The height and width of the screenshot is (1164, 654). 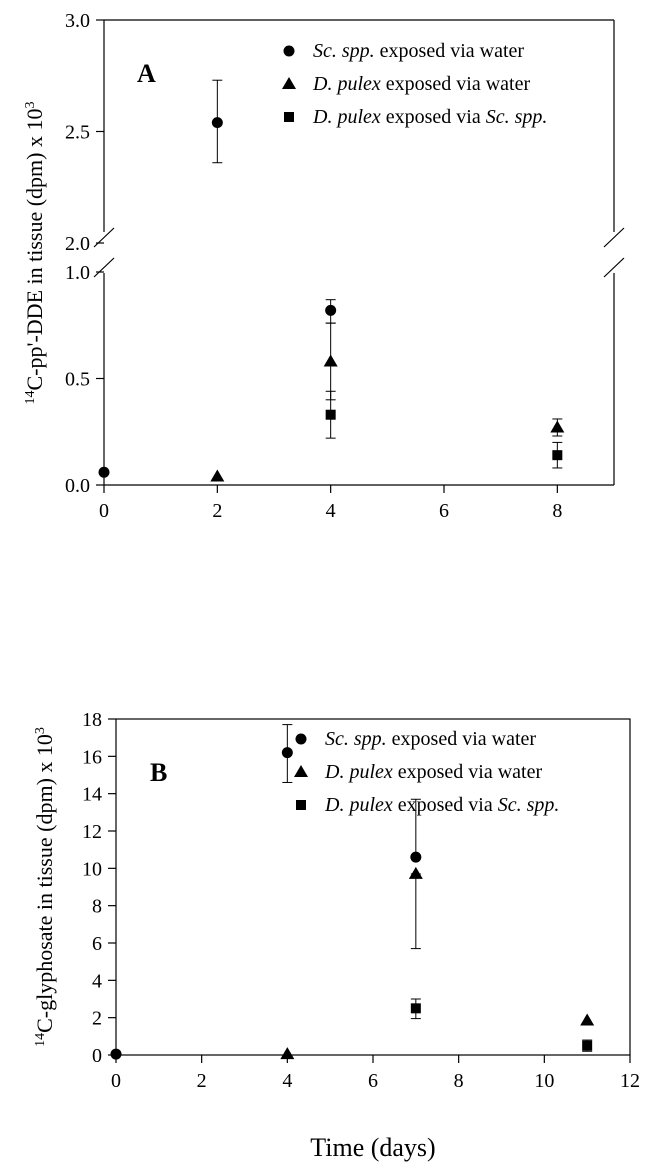 What do you see at coordinates (459, 1081) in the screenshot?
I see `panel-b-x-tick-label-5: 8` at bounding box center [459, 1081].